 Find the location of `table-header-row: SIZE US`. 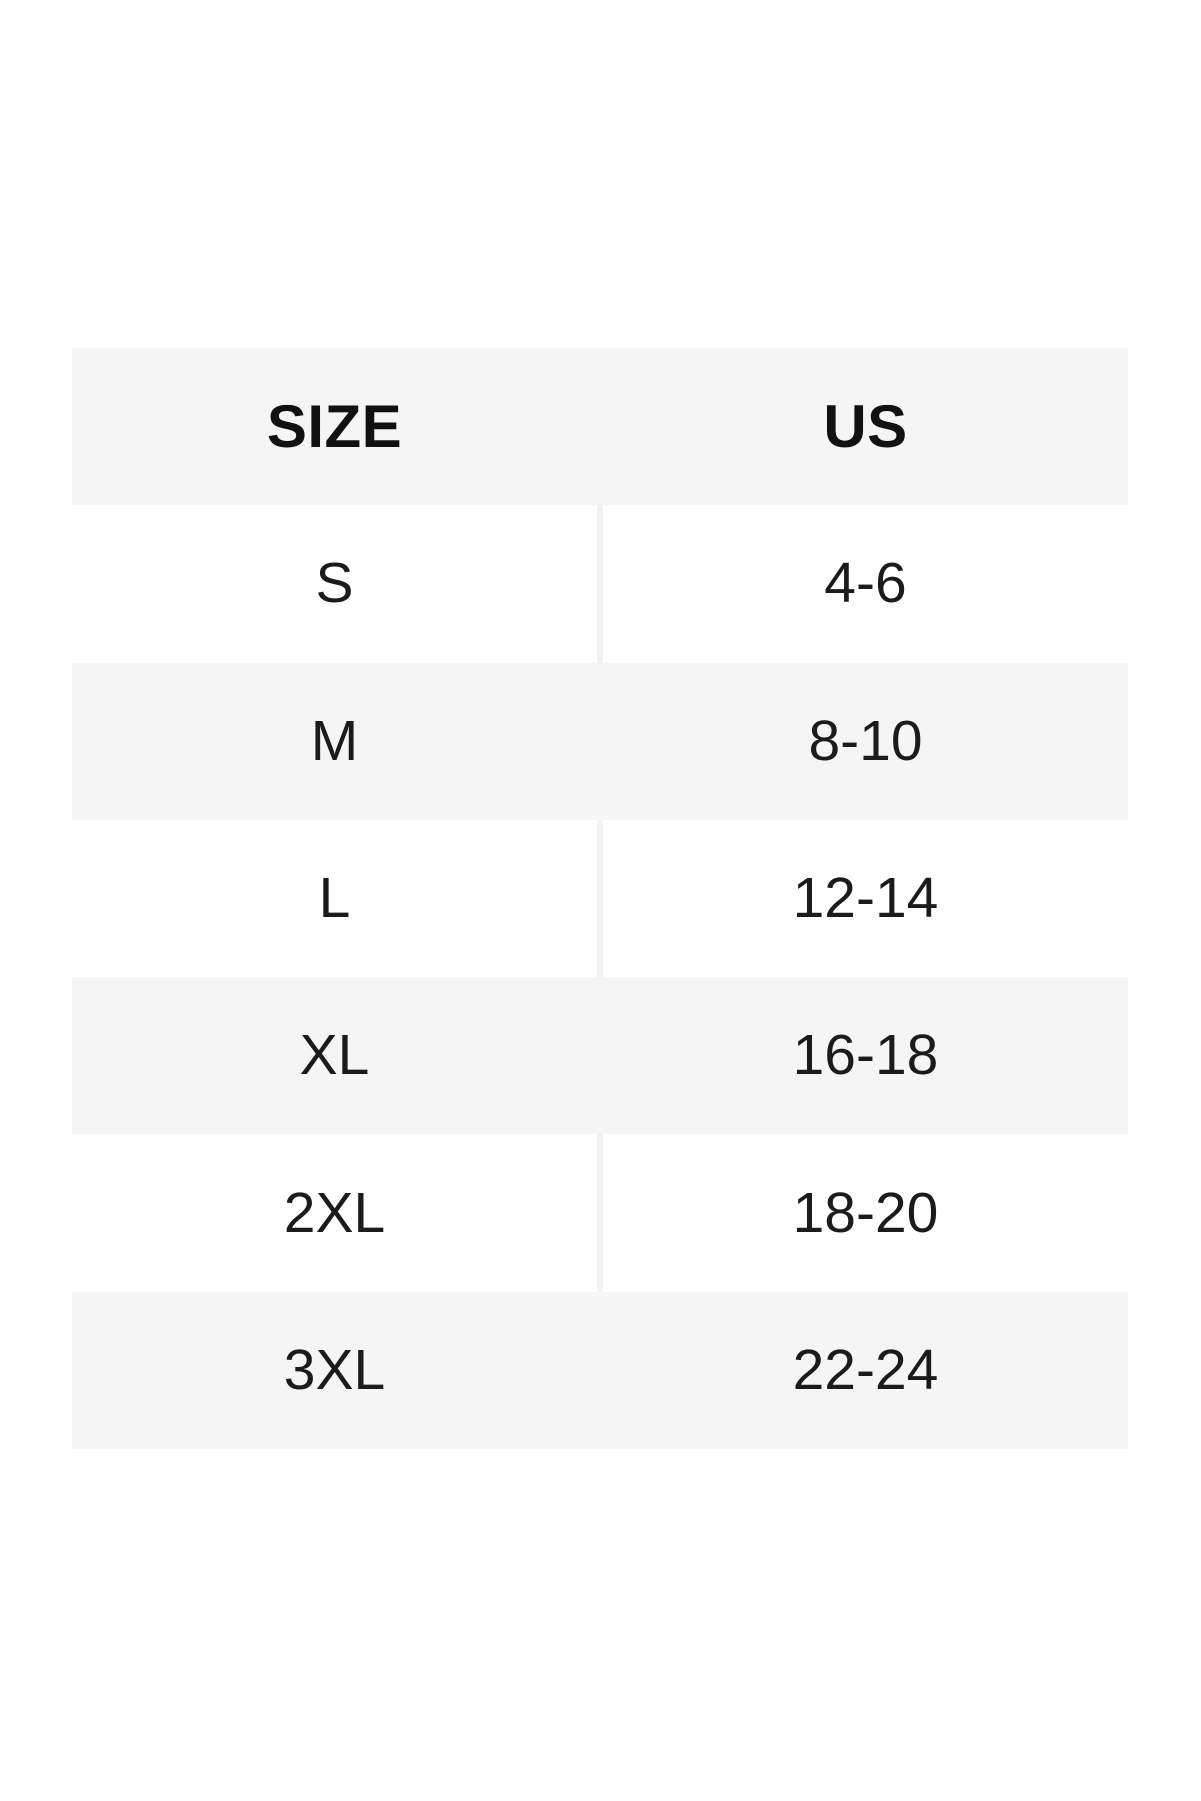

table-header-row: SIZE US is located at coordinates (600, 427).